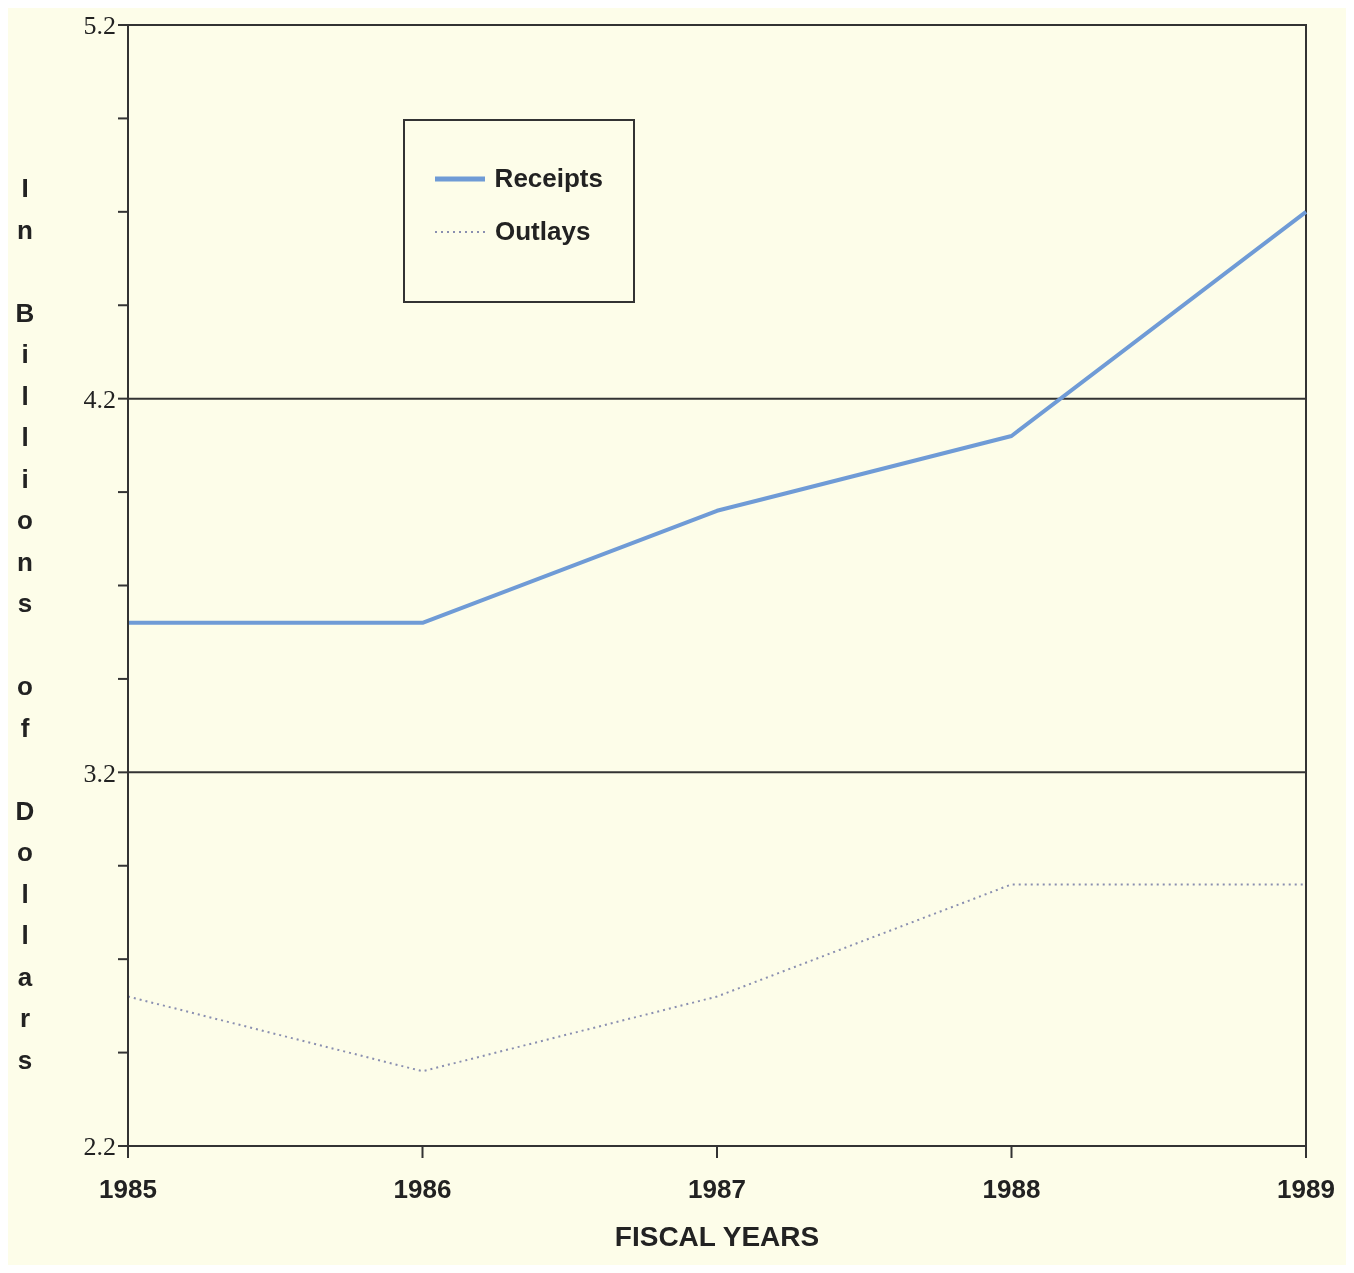 The height and width of the screenshot is (1273, 1354). What do you see at coordinates (1306, 1189) in the screenshot?
I see `x-tick-label: 1989` at bounding box center [1306, 1189].